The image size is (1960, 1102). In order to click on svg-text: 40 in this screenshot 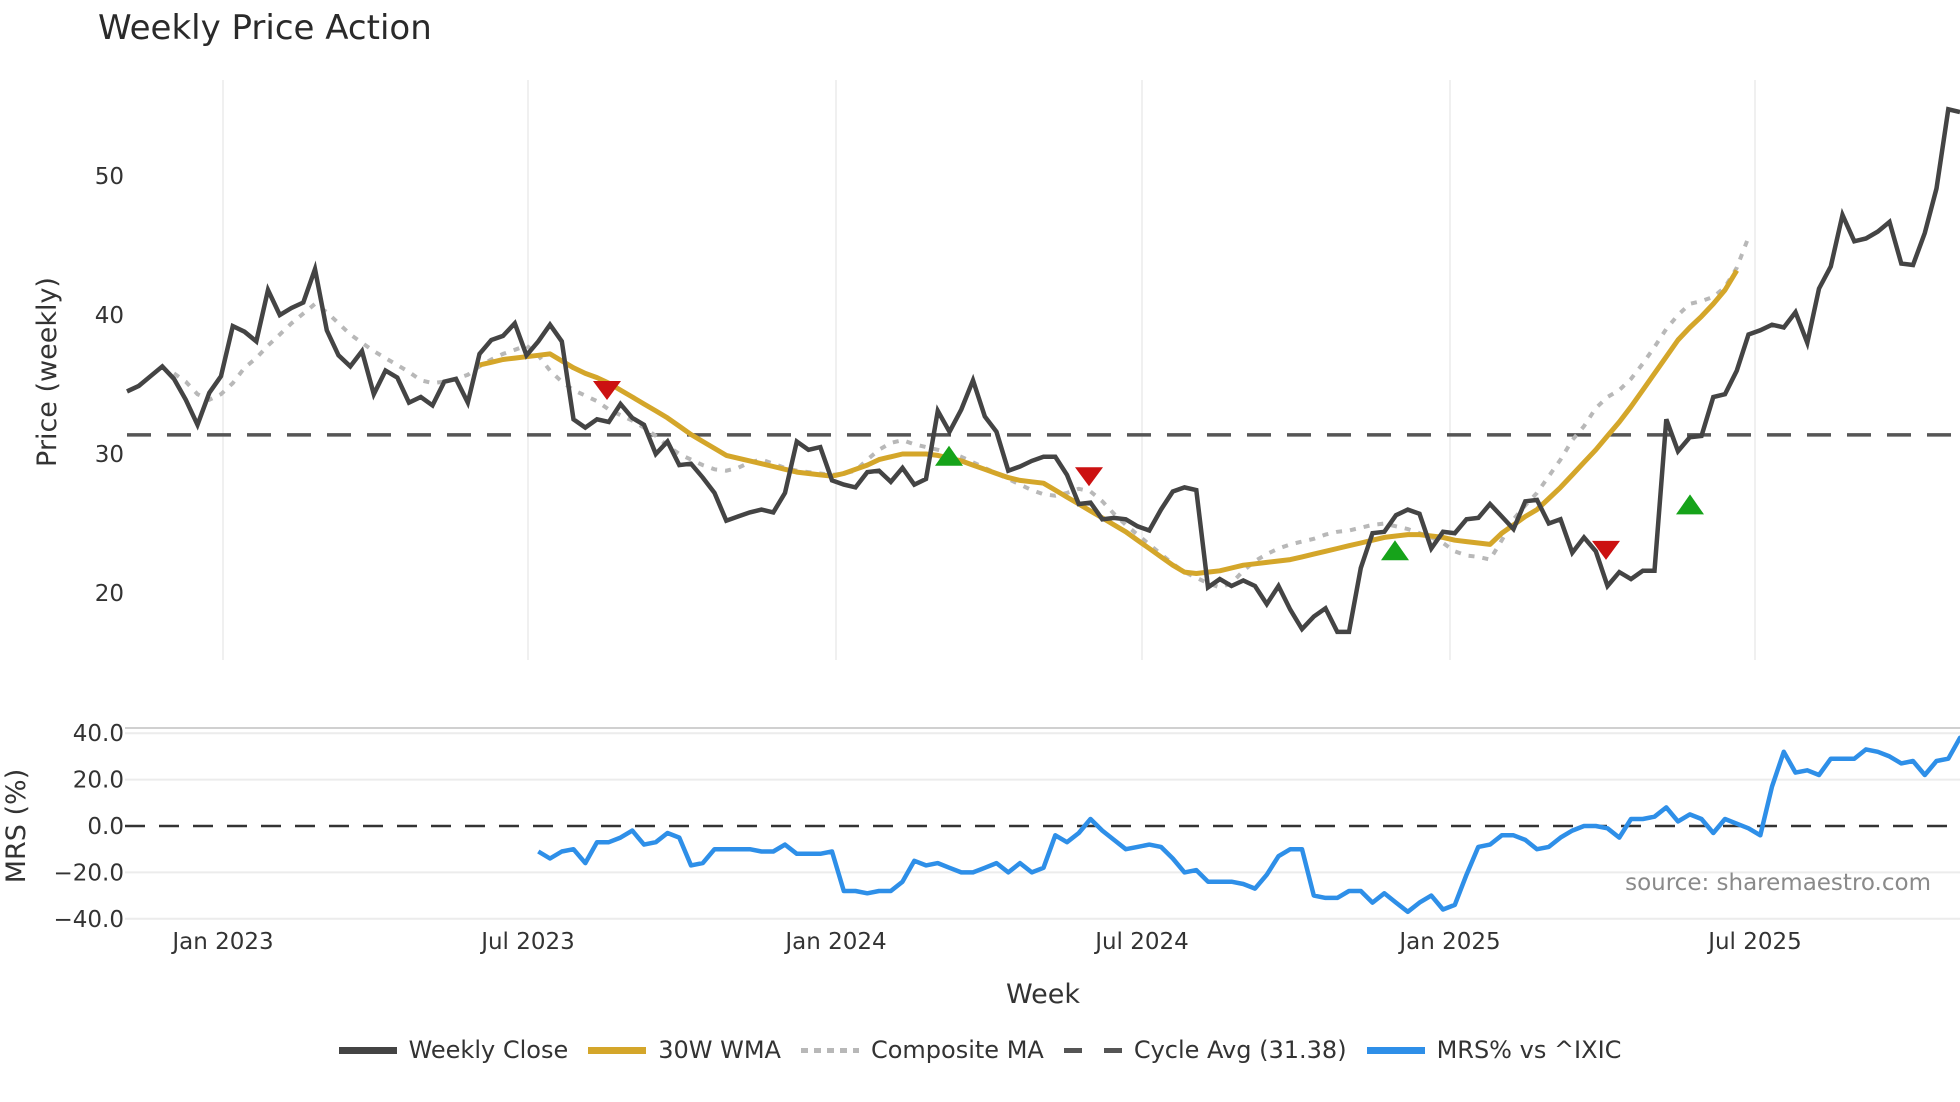, I will do `click(109, 316)`.